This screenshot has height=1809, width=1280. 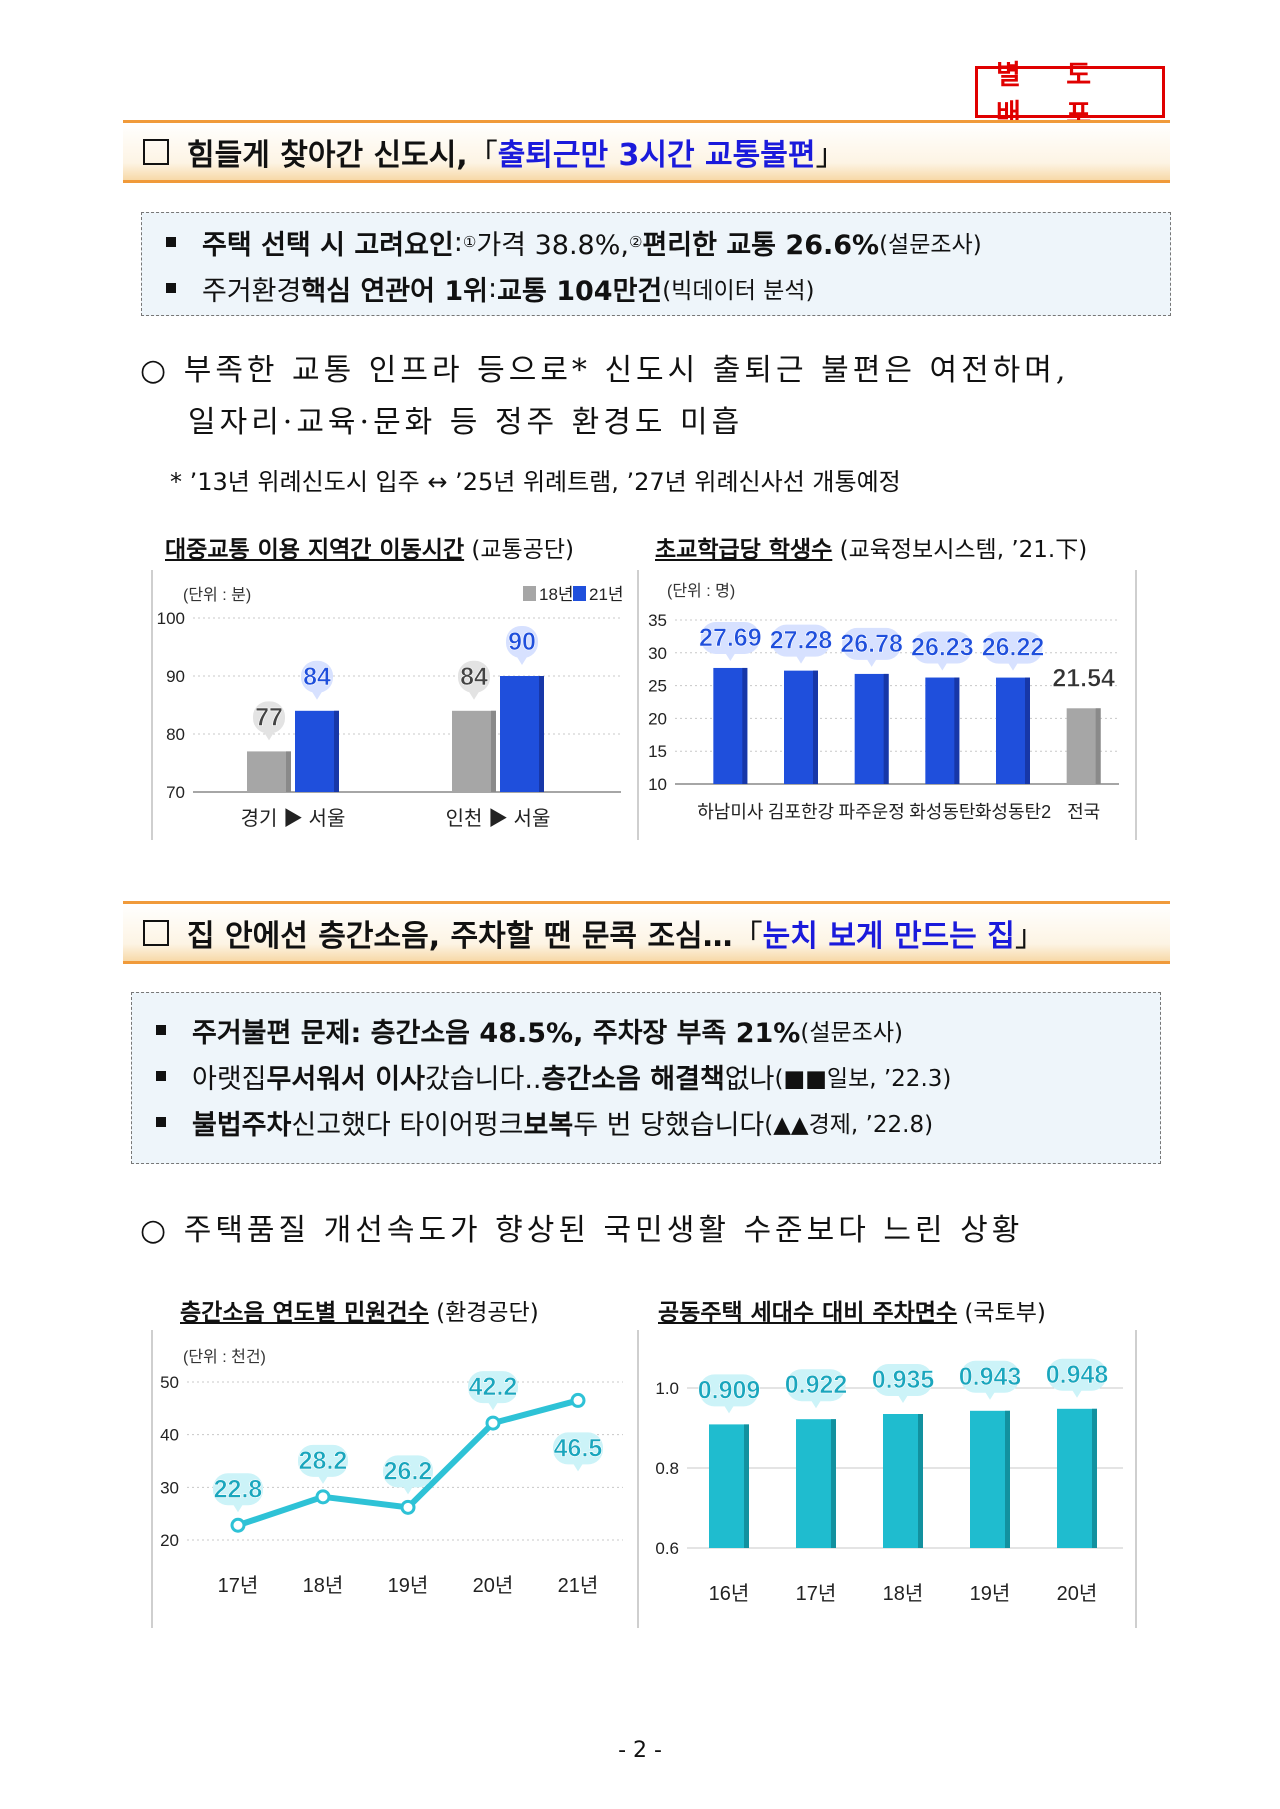 I want to click on data-label: 0.922, so click(x=816, y=1385).